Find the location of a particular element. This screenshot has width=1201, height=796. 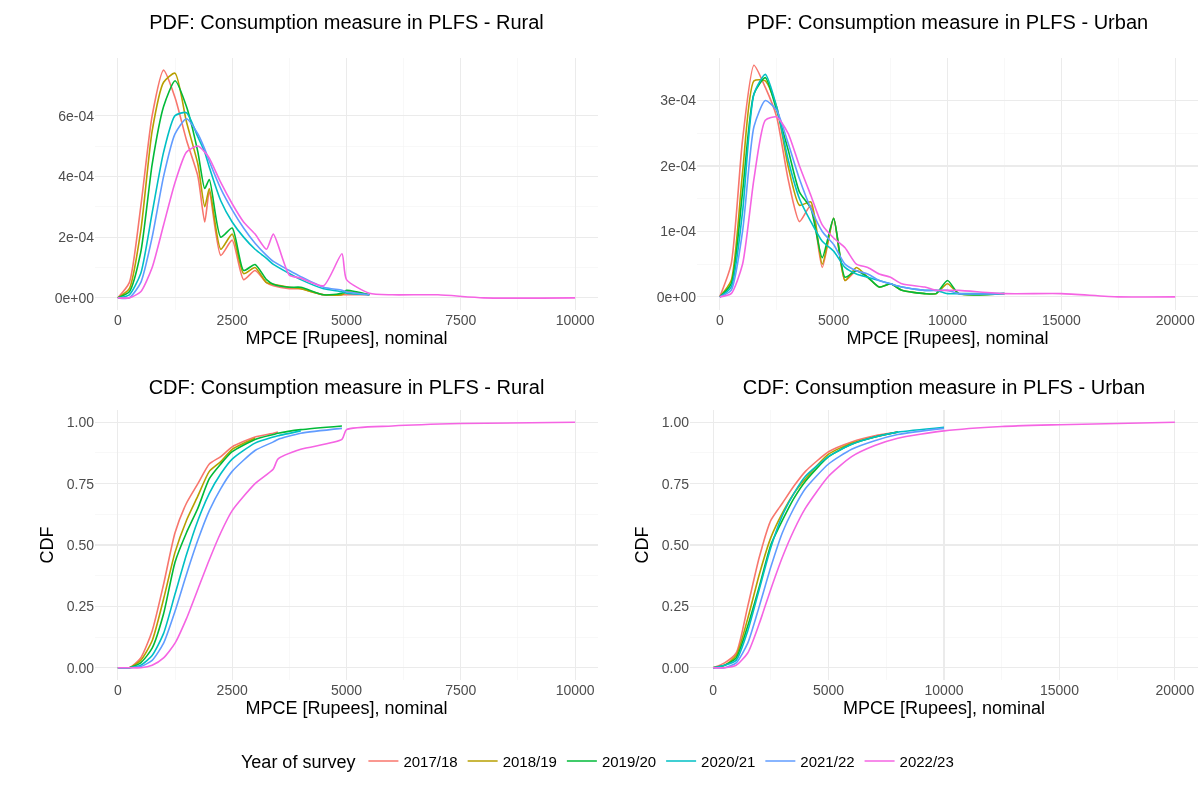

y-tick-label: 6e-04 is located at coordinates (76, 115).